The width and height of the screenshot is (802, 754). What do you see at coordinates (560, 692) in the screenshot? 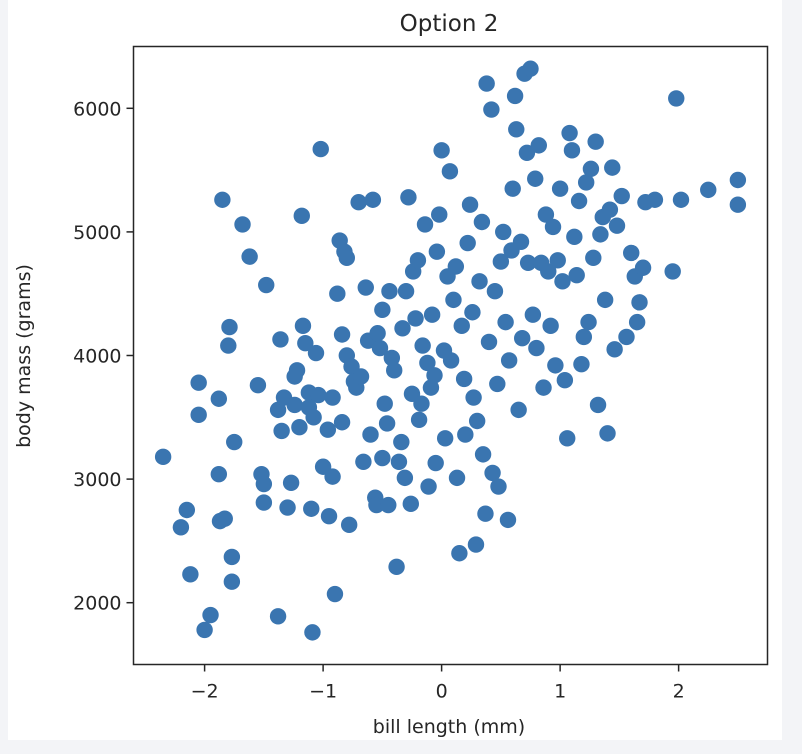
I see `x-tick-label: 1` at bounding box center [560, 692].